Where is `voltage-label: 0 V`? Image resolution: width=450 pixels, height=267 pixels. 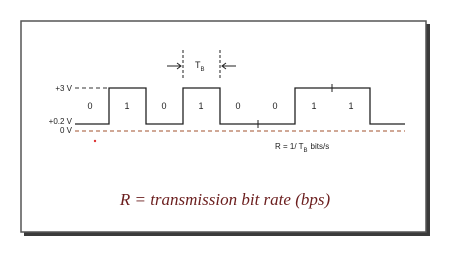 voltage-label: 0 V is located at coordinates (66, 130).